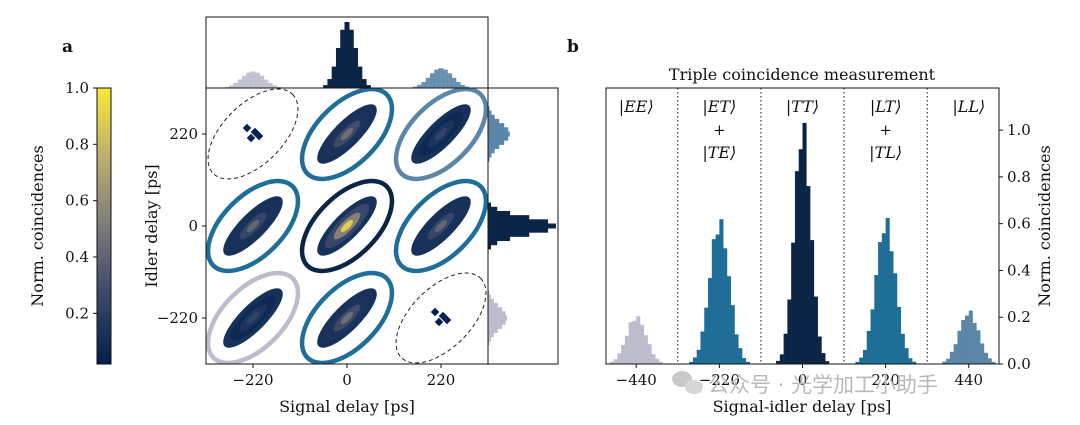 This screenshot has width=1080, height=425. I want to click on state-label-LL: |LL⟩, so click(968, 106).